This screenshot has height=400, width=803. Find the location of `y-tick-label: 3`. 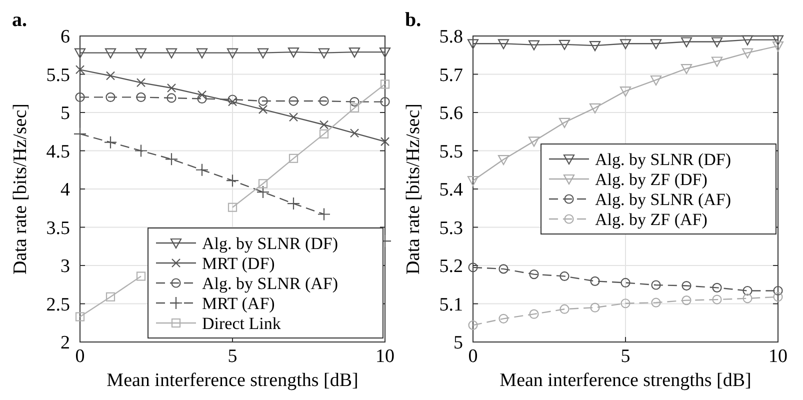

y-tick-label: 3 is located at coordinates (65, 267).